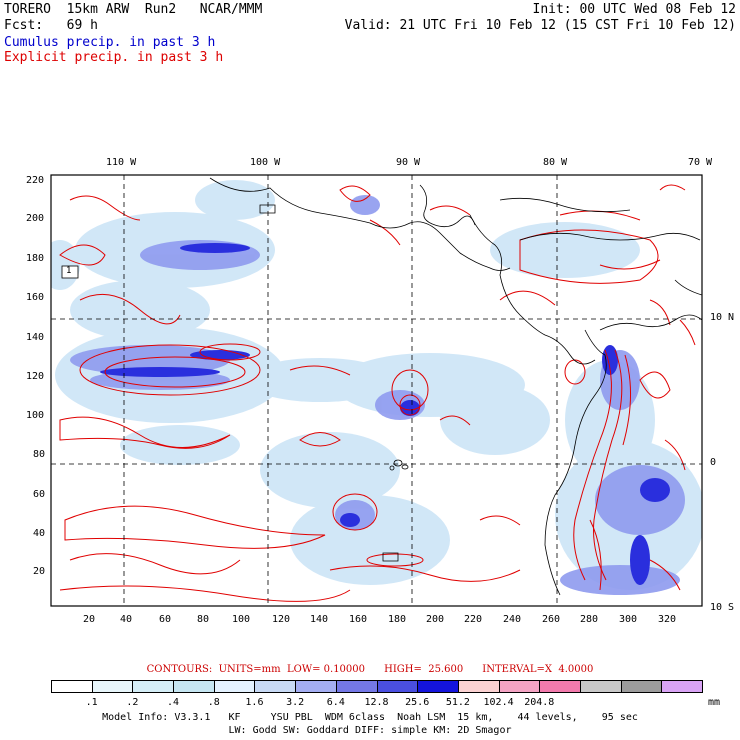 This screenshot has width=740, height=740. Describe the element at coordinates (35, 218) in the screenshot. I see `y-tick: 200` at that location.